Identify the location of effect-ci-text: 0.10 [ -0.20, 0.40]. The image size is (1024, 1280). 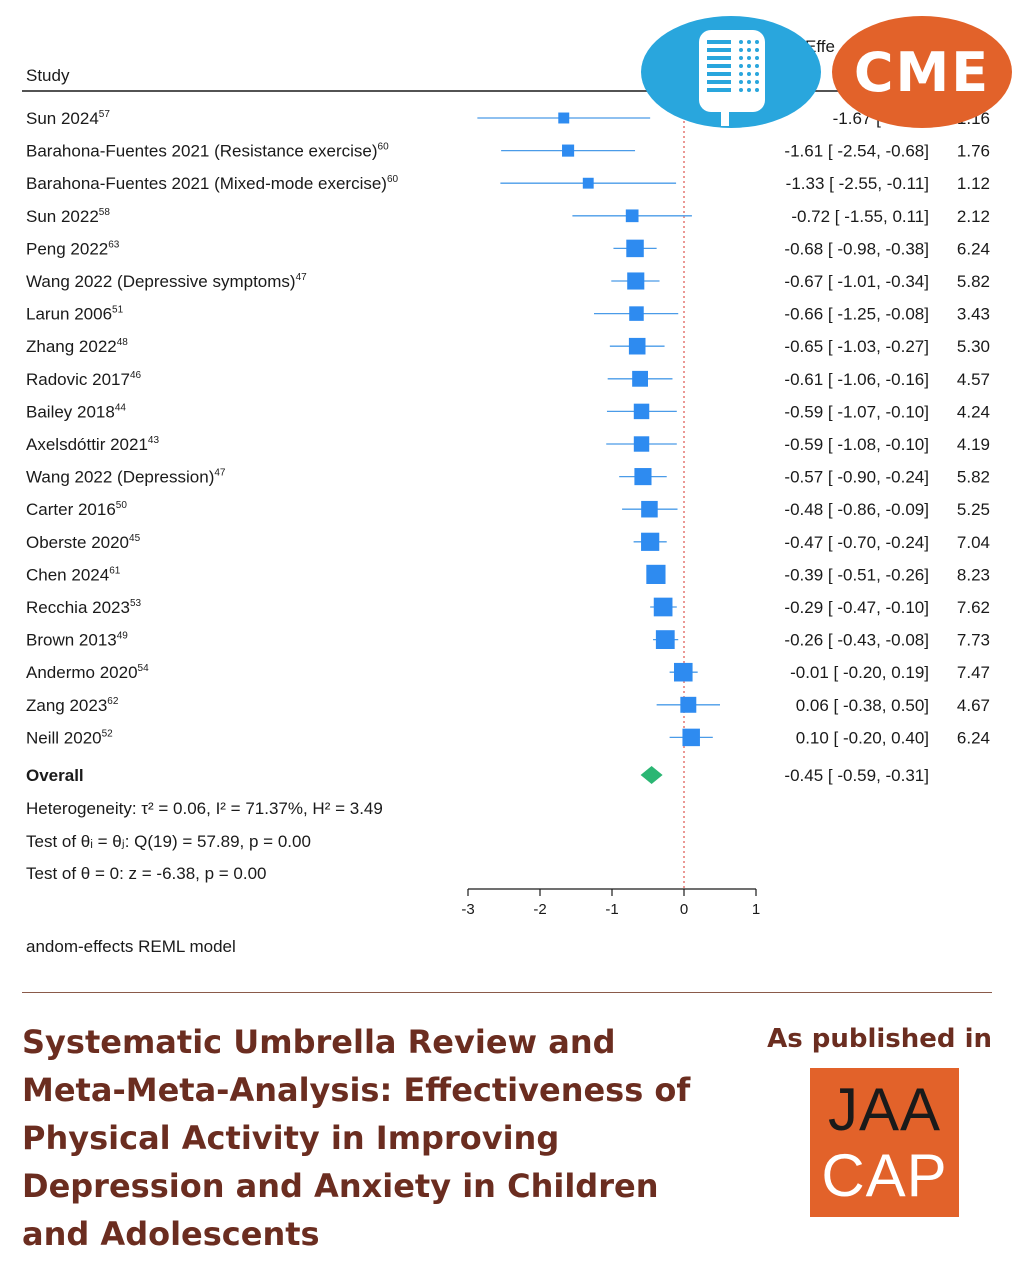
(862, 737).